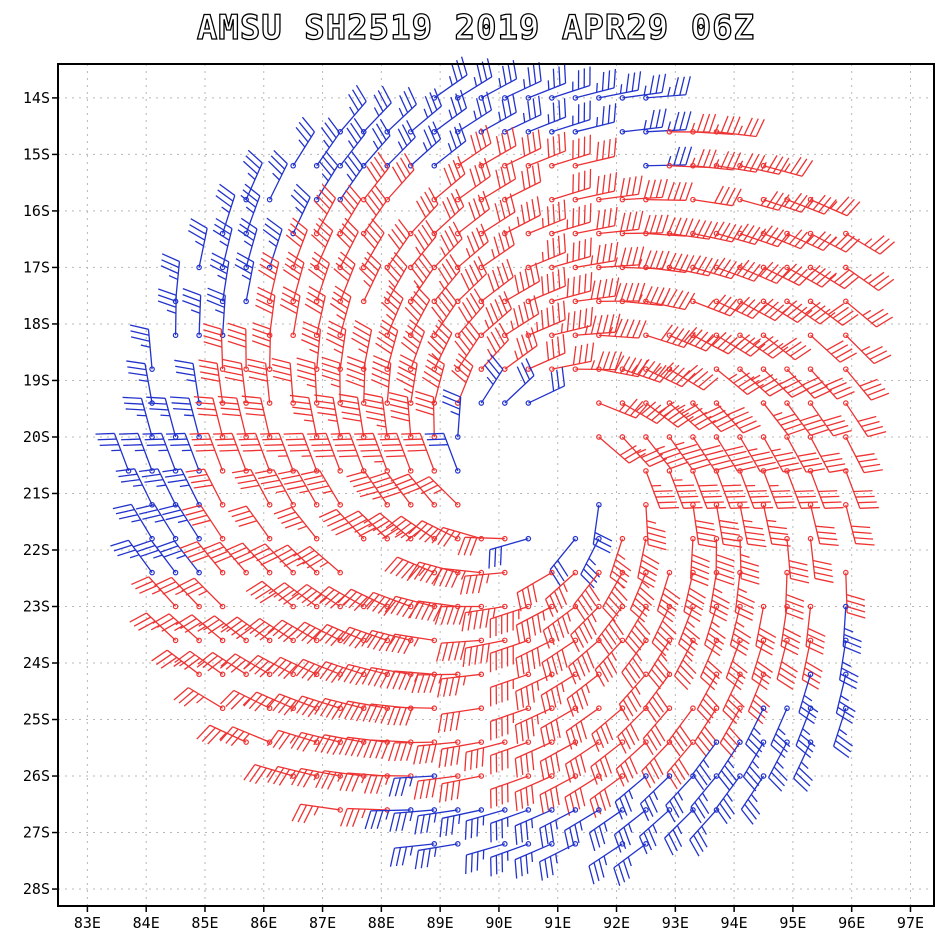  What do you see at coordinates (792, 923) in the screenshot?
I see `lon-tick-label: 95E` at bounding box center [792, 923].